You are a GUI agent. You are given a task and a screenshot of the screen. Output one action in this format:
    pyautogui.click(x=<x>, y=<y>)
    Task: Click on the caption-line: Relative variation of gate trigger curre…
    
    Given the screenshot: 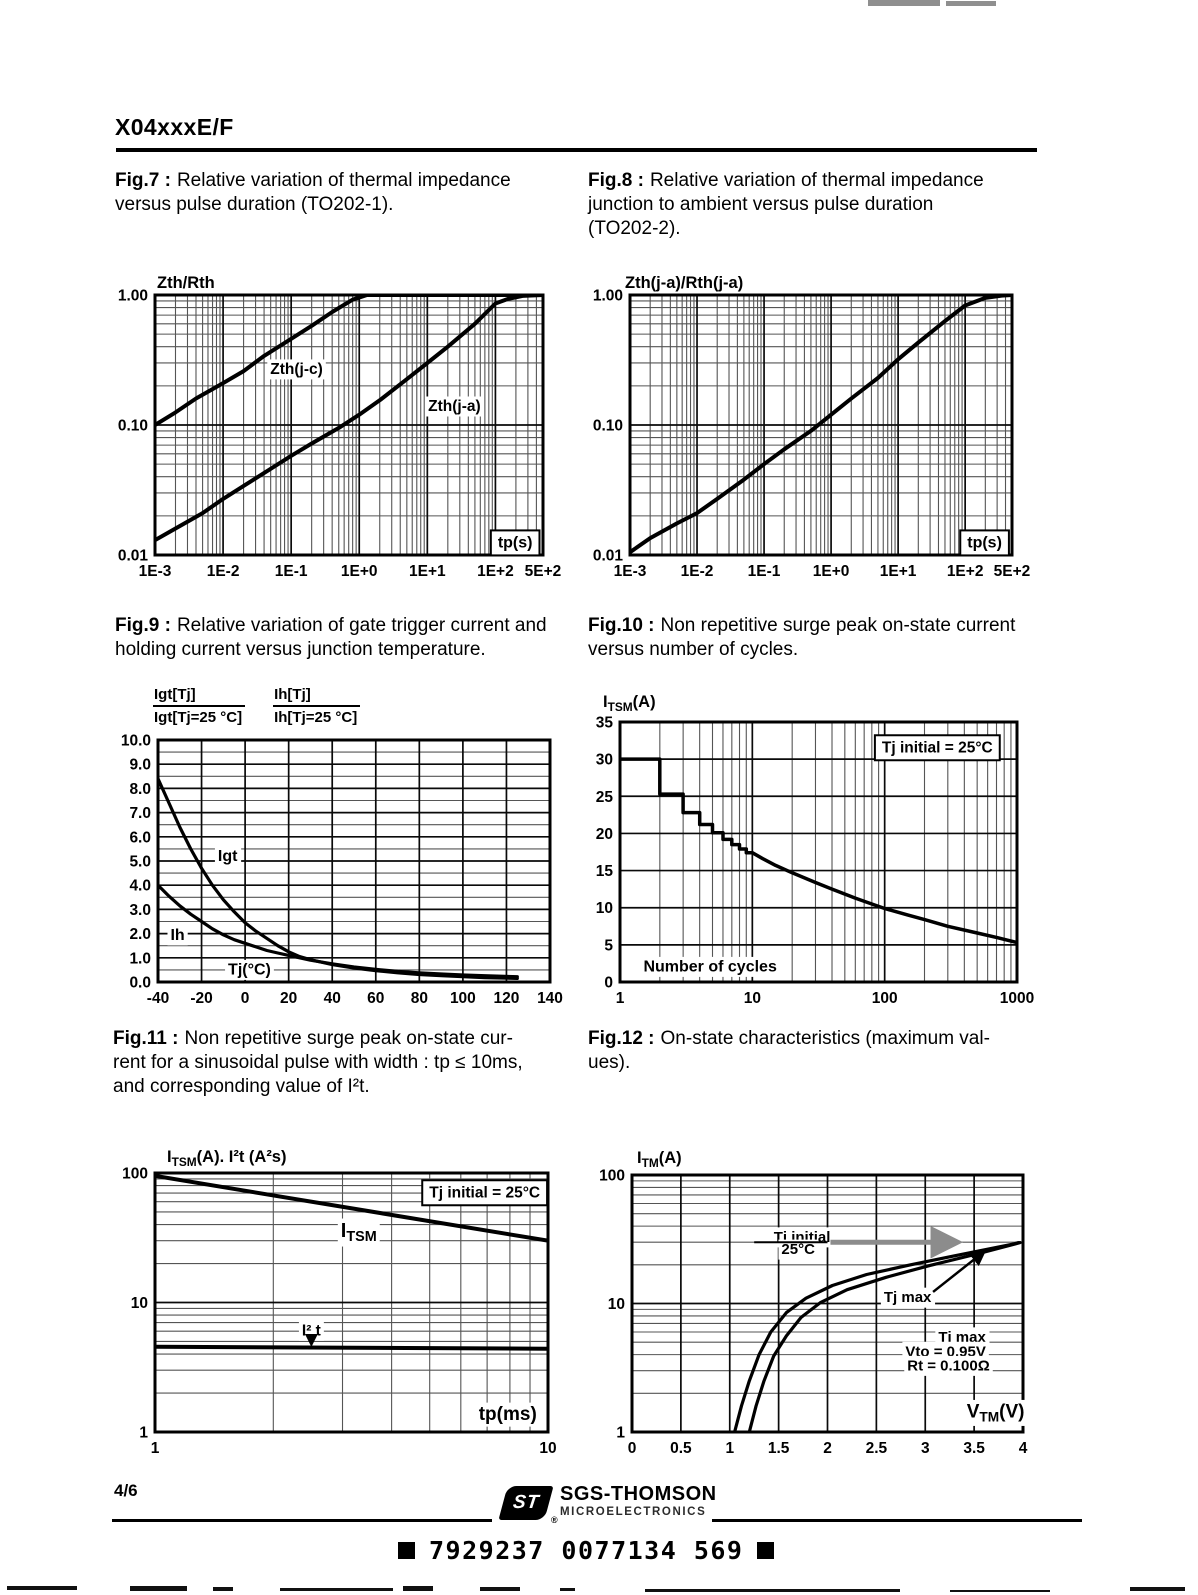 What is the action you would take?
    pyautogui.click(x=361, y=625)
    